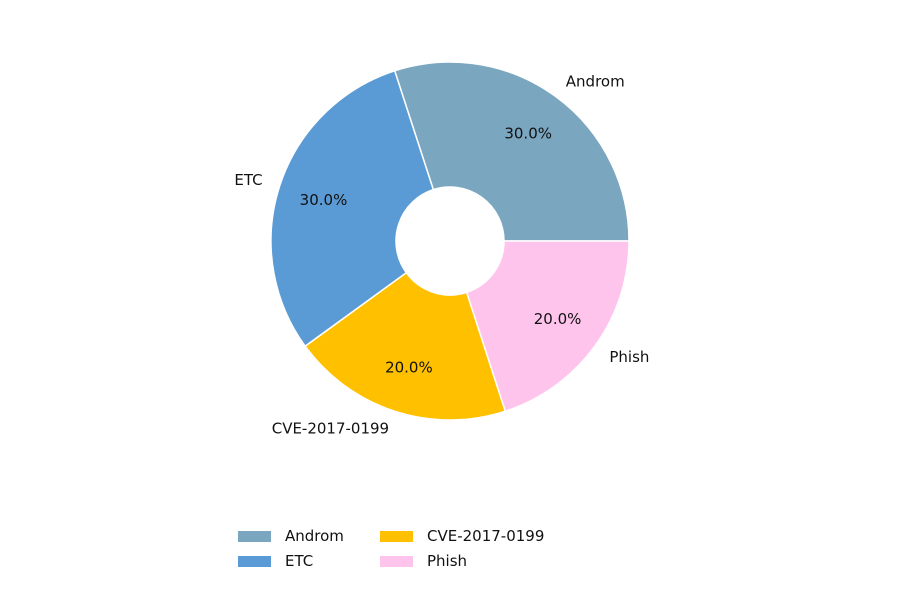 The image size is (900, 600). What do you see at coordinates (254, 536) in the screenshot?
I see `legend-swatch-androm` at bounding box center [254, 536].